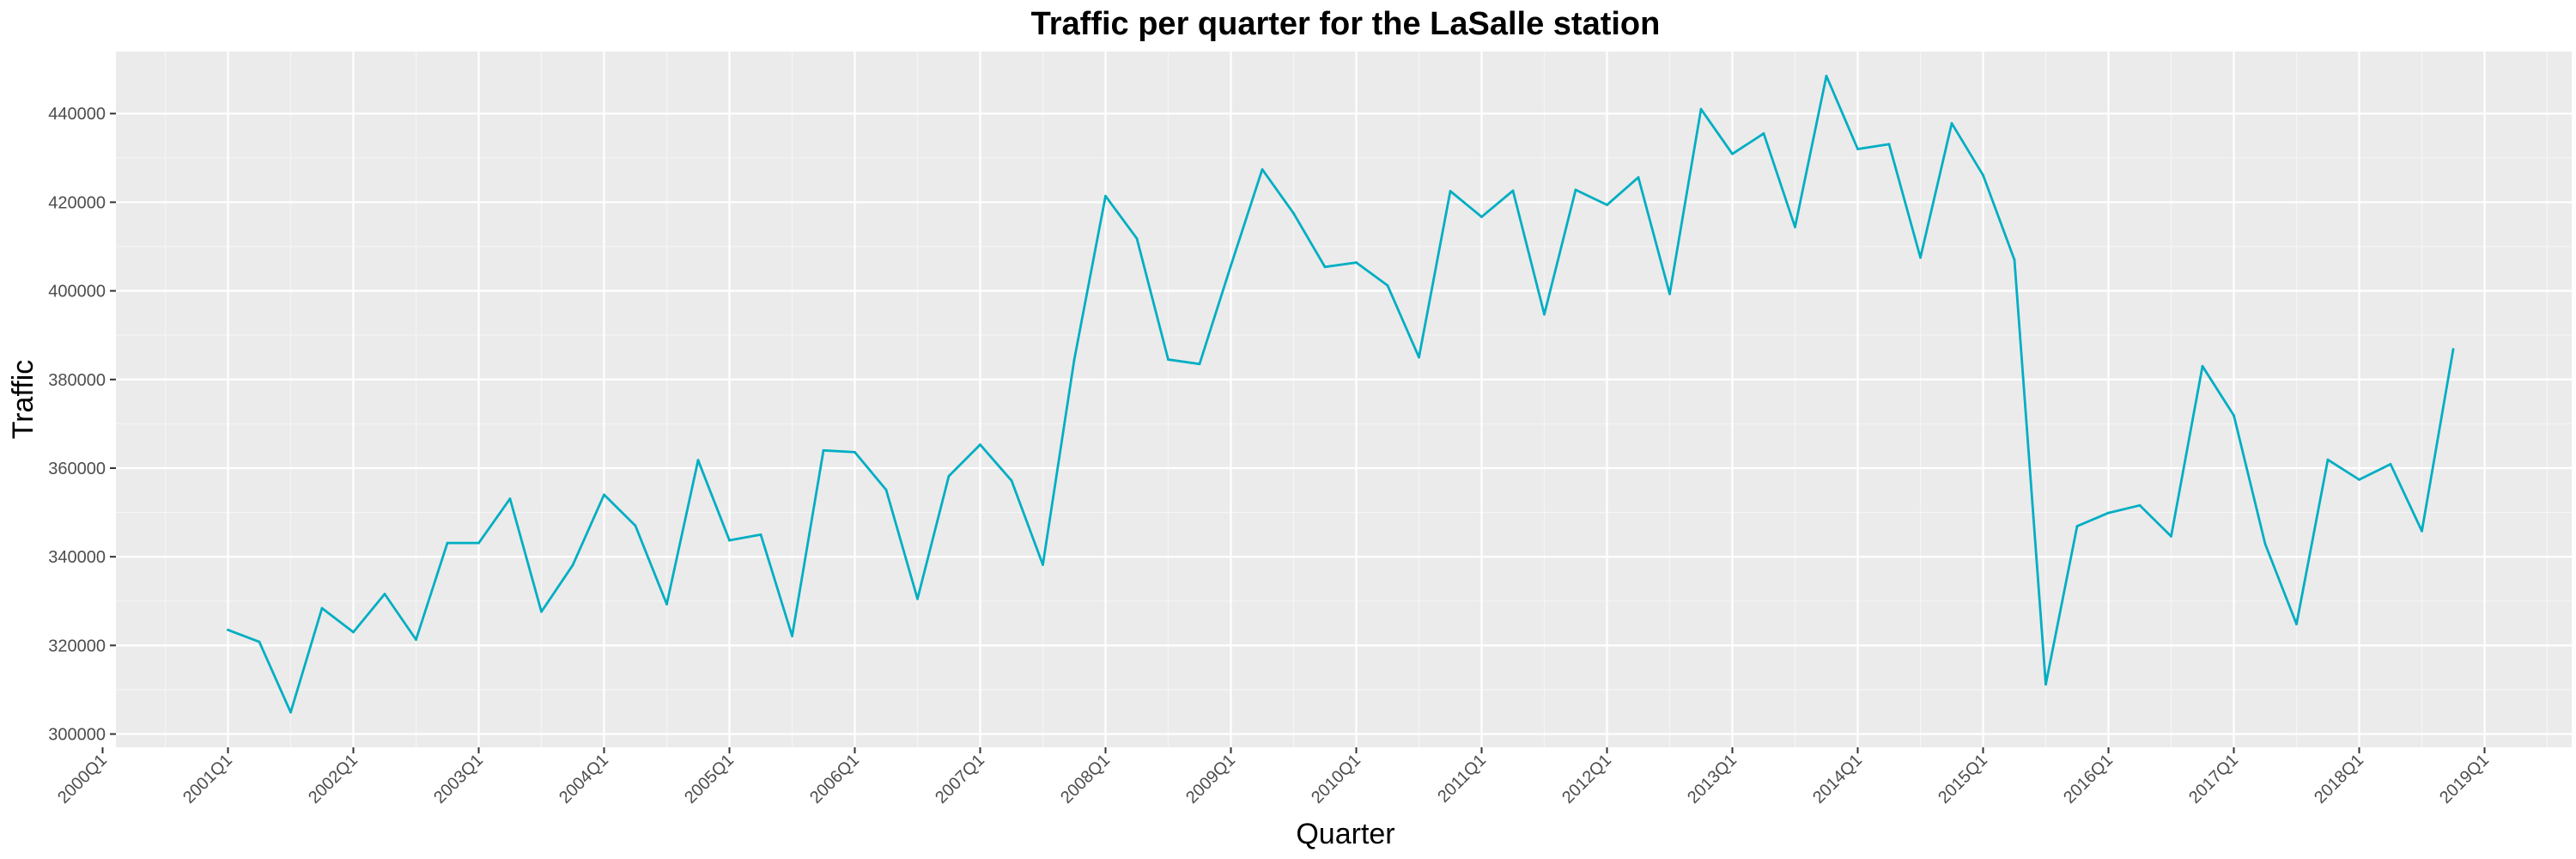 This screenshot has height=859, width=2576. I want to click on x-tick-label: 2006Q1, so click(834, 779).